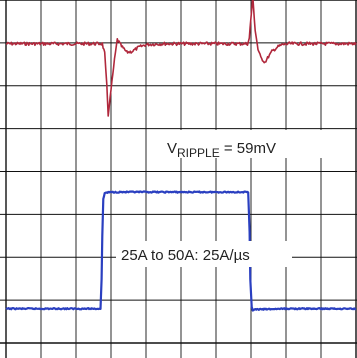 The height and width of the screenshot is (358, 357). What do you see at coordinates (198, 153) in the screenshot?
I see `ripple-annotation-subscript: RIPPLE` at bounding box center [198, 153].